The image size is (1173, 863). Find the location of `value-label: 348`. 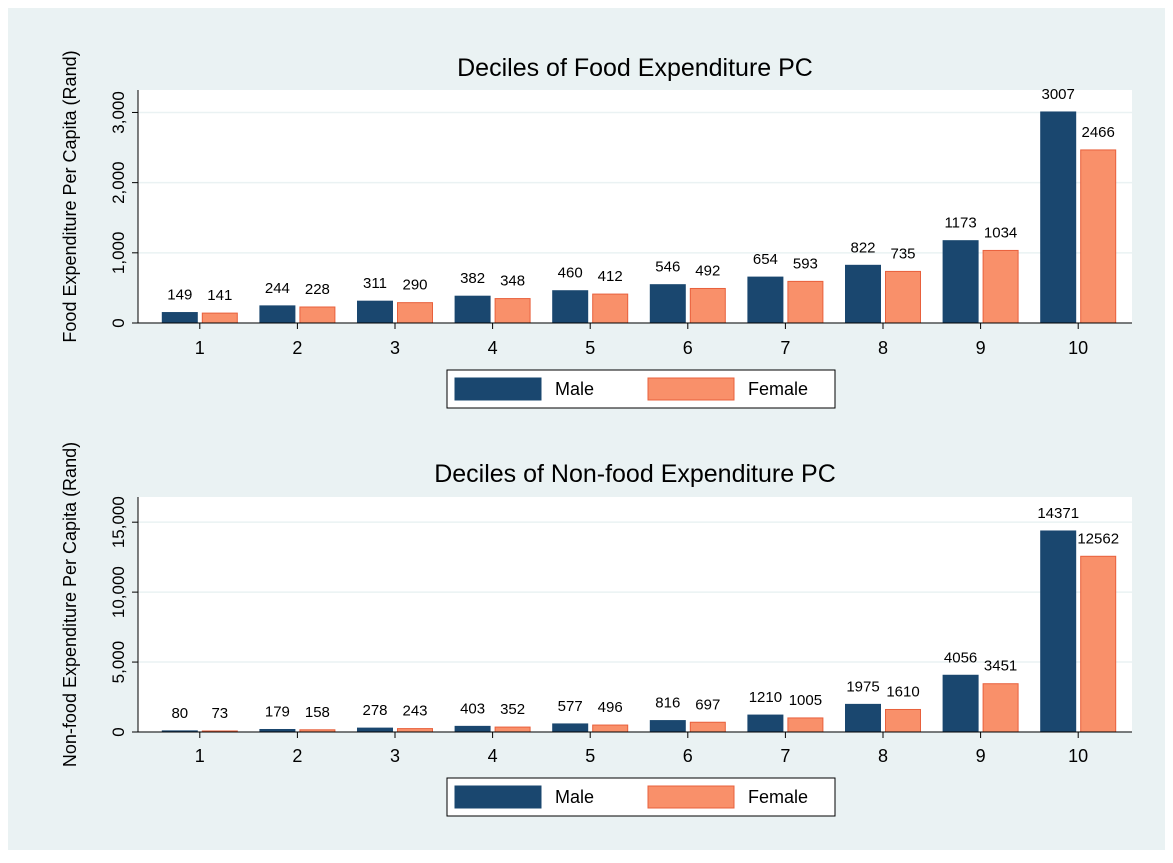

value-label: 348 is located at coordinates (512, 281).